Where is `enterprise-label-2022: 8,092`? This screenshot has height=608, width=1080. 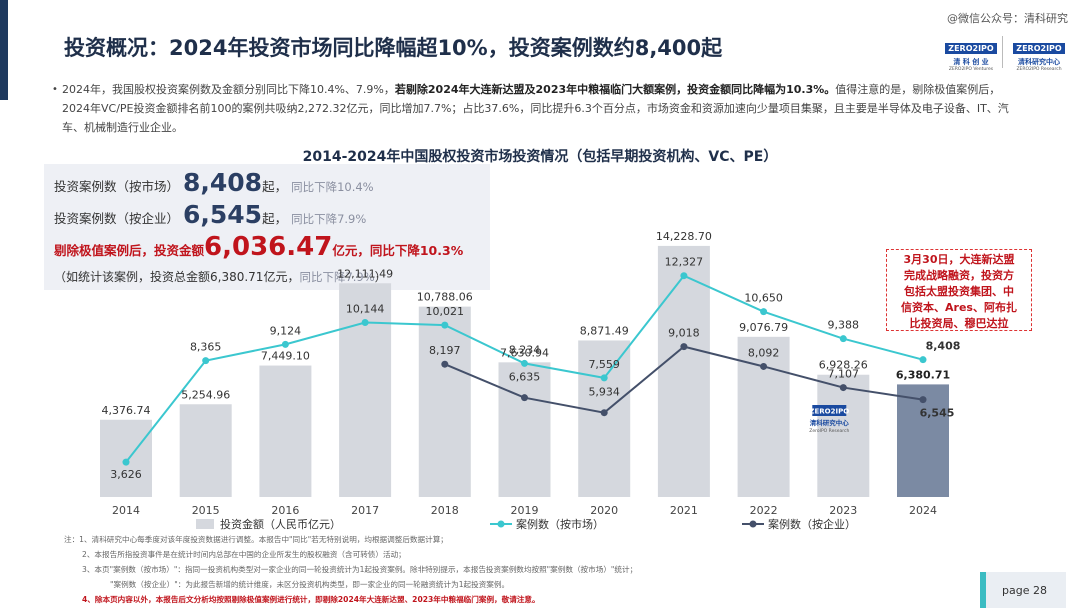 enterprise-label-2022: 8,092 is located at coordinates (764, 352).